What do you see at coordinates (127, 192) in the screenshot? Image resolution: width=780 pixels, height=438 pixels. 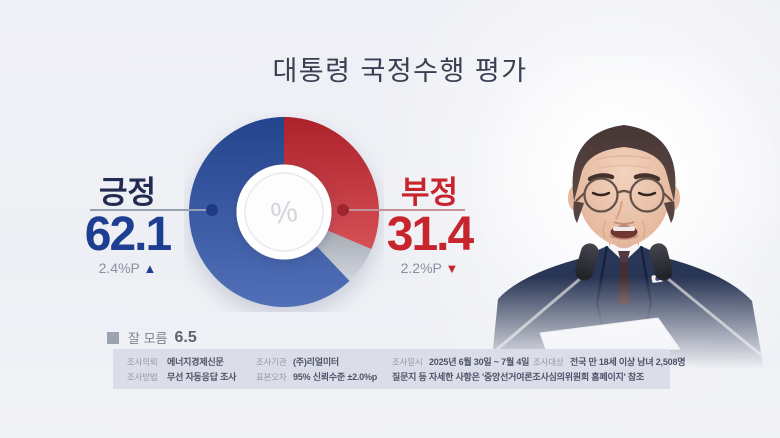 I see `positive-label: 긍정` at bounding box center [127, 192].